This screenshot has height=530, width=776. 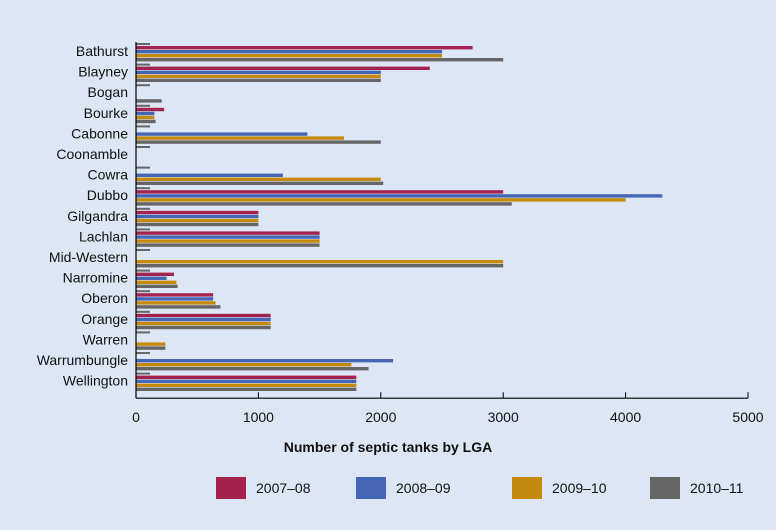 What do you see at coordinates (380, 417) in the screenshot?
I see `x-tick-label: 2000` at bounding box center [380, 417].